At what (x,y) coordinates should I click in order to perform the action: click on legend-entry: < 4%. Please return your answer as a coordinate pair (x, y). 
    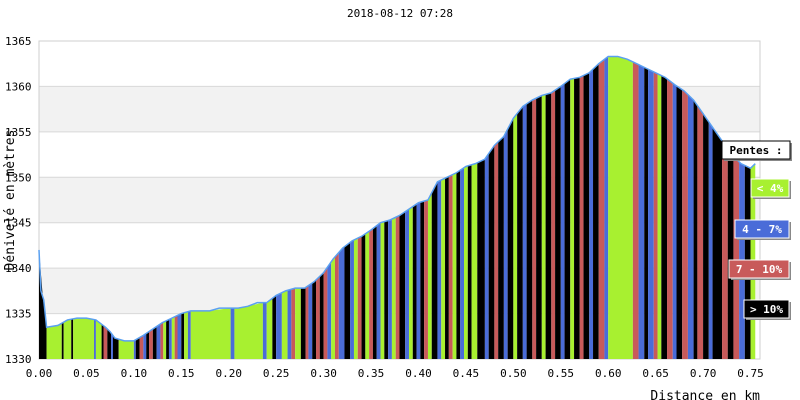
    Looking at the image, I should click on (770, 188).